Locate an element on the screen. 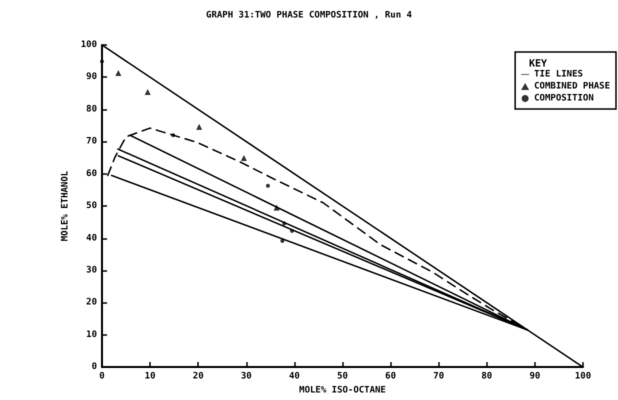 This screenshot has height=400, width=618. legend-title: KEY is located at coordinates (537, 64).